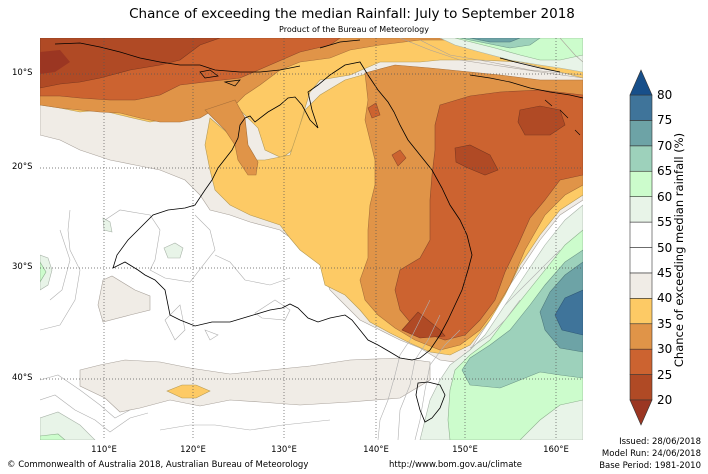 This screenshot has width=708, height=474. Describe the element at coordinates (124, 299) in the screenshot. I see `field-40-45-west` at that location.